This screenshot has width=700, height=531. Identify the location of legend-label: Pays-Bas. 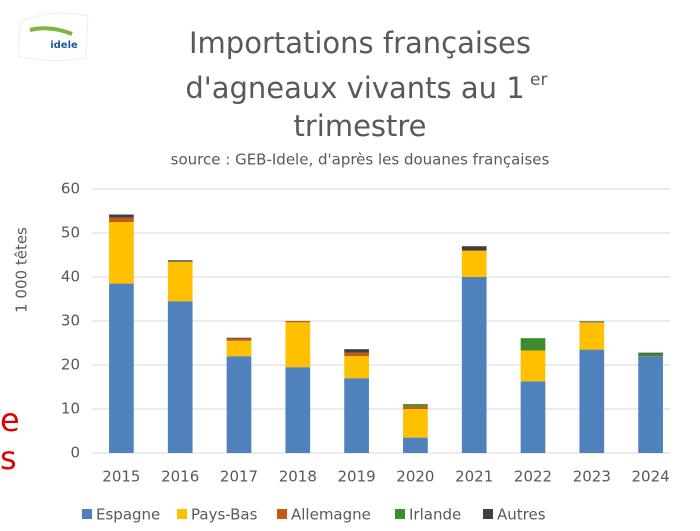
(224, 515).